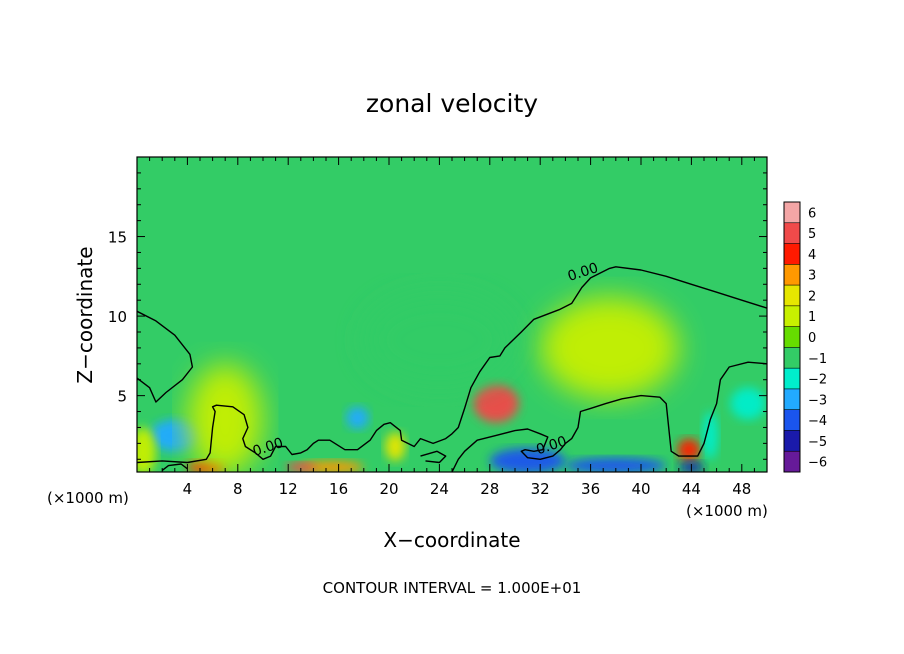 This screenshot has width=904, height=654. What do you see at coordinates (691, 489) in the screenshot?
I see `x-tick-label-10: 44` at bounding box center [691, 489].